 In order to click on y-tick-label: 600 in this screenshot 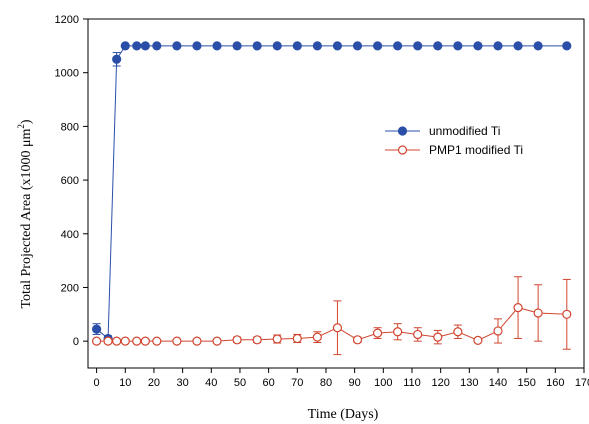, I will do `click(70, 181)`.